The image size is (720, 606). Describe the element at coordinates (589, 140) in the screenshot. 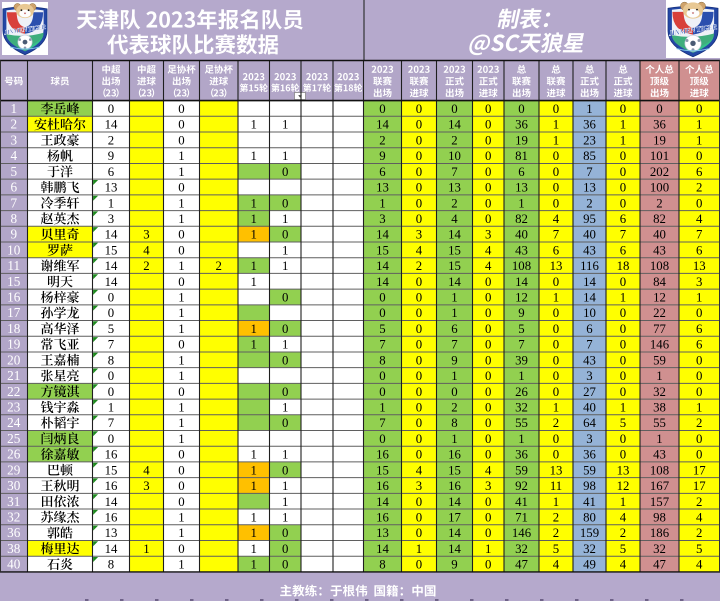

I see `svg-text: 23` at that location.